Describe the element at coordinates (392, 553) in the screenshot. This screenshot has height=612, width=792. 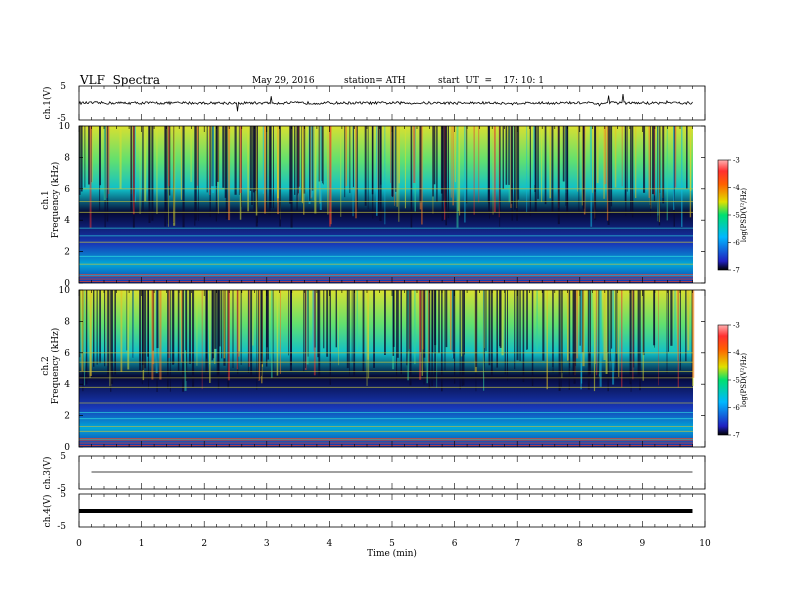
I see `x-axis-label: Time (min)` at that location.